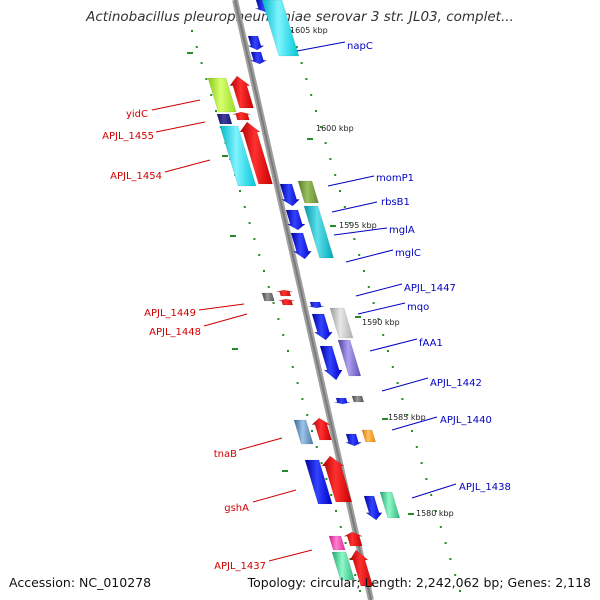  Describe the element at coordinates (485, 487) in the screenshot. I see `gene-label-APJL_1438: APJL_1438` at that location.